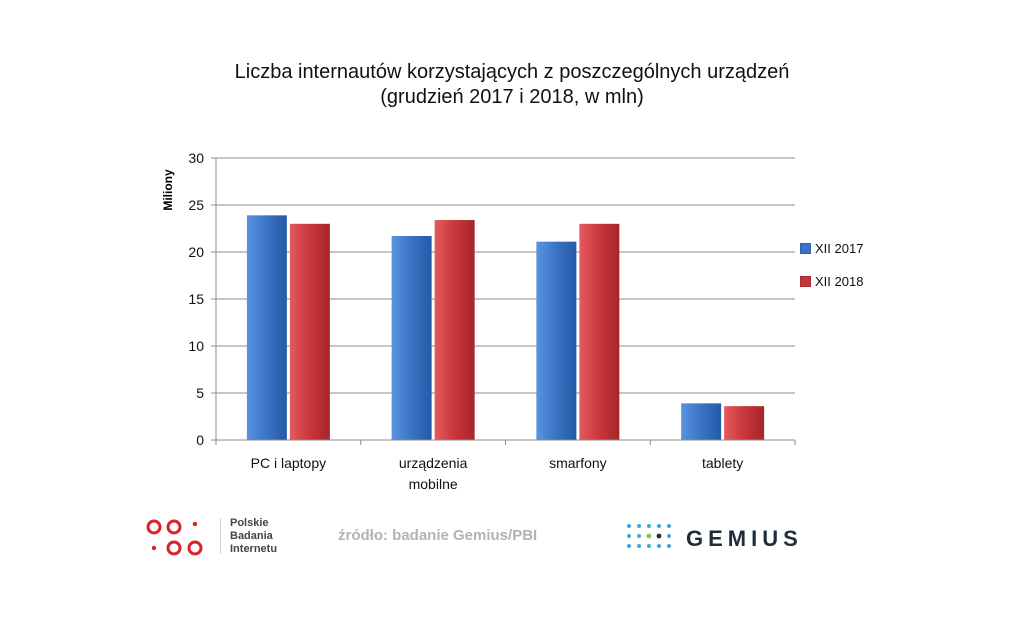  What do you see at coordinates (174, 537) in the screenshot?
I see `pbi-logo-icon` at bounding box center [174, 537].